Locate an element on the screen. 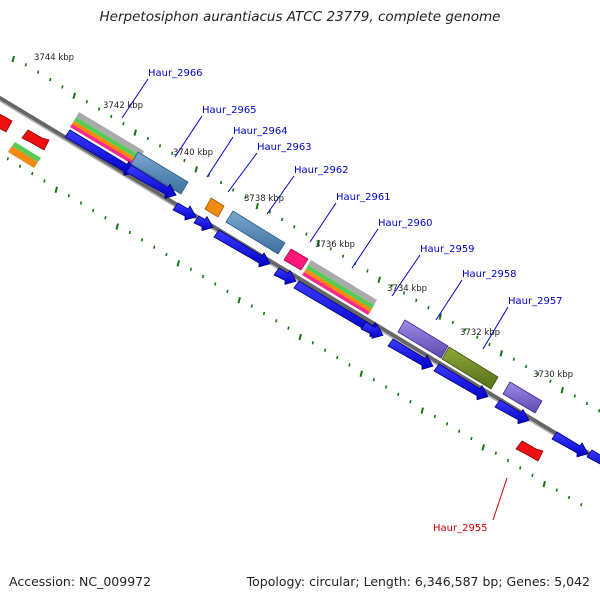  scale-tick-label: 3730 kbp is located at coordinates (553, 375).